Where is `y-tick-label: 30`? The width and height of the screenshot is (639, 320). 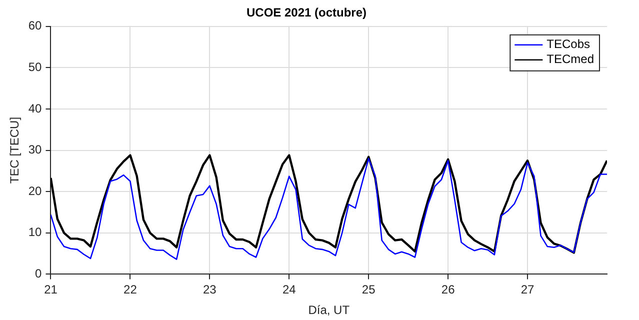
y-tick-label: 30 is located at coordinates (35, 149).